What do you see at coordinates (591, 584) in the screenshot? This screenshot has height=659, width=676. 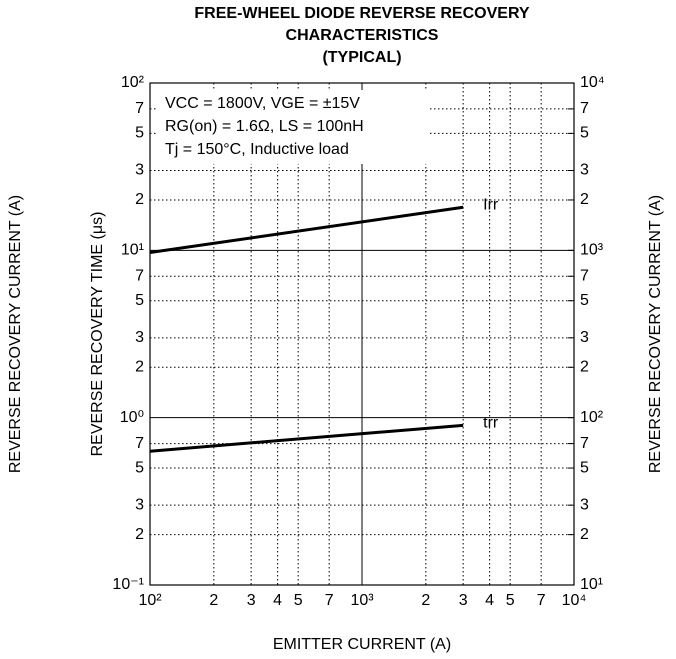 I see `y2-tick-label: 10¹` at bounding box center [591, 584].